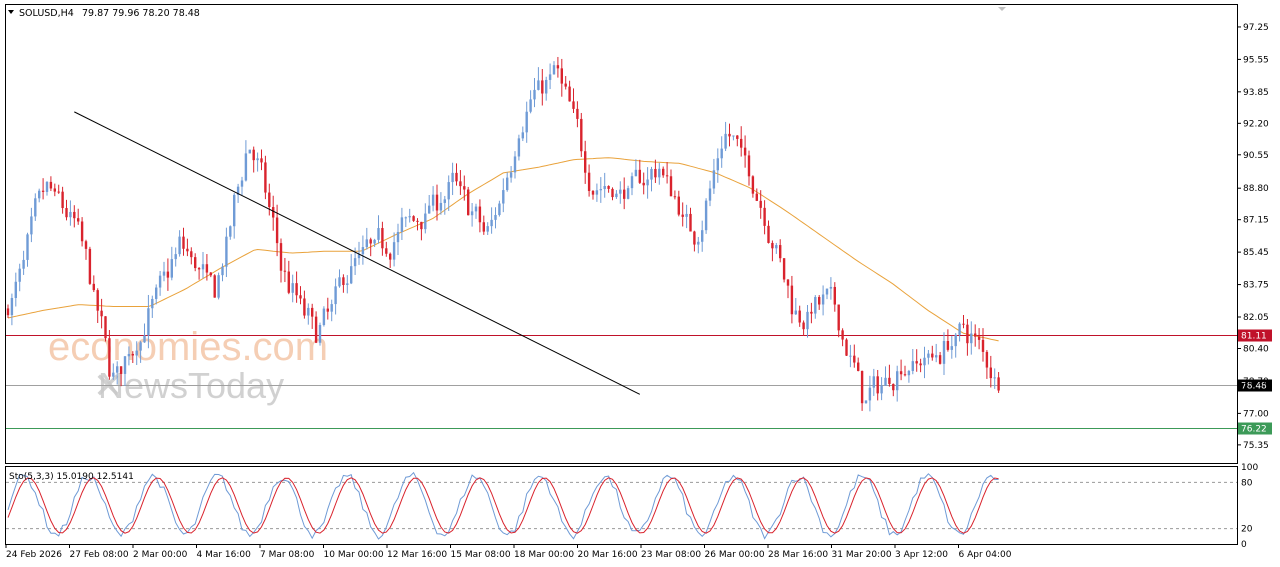 The height and width of the screenshot is (567, 1280). Describe the element at coordinates (798, 555) in the screenshot. I see `x-tick-label: 28 Mar 16:00` at that location.